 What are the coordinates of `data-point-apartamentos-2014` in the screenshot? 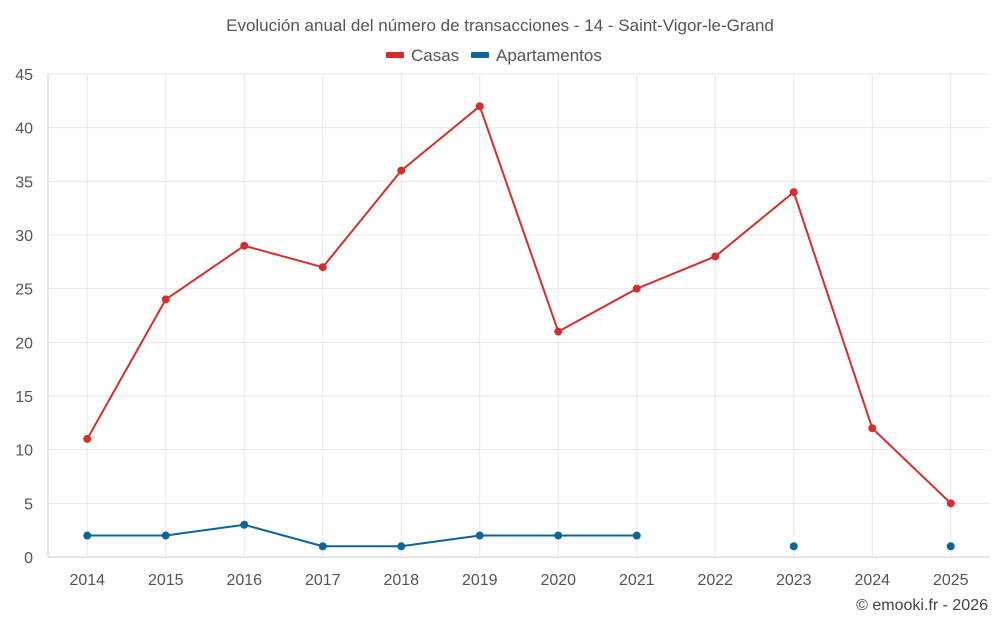 It's located at (87, 535).